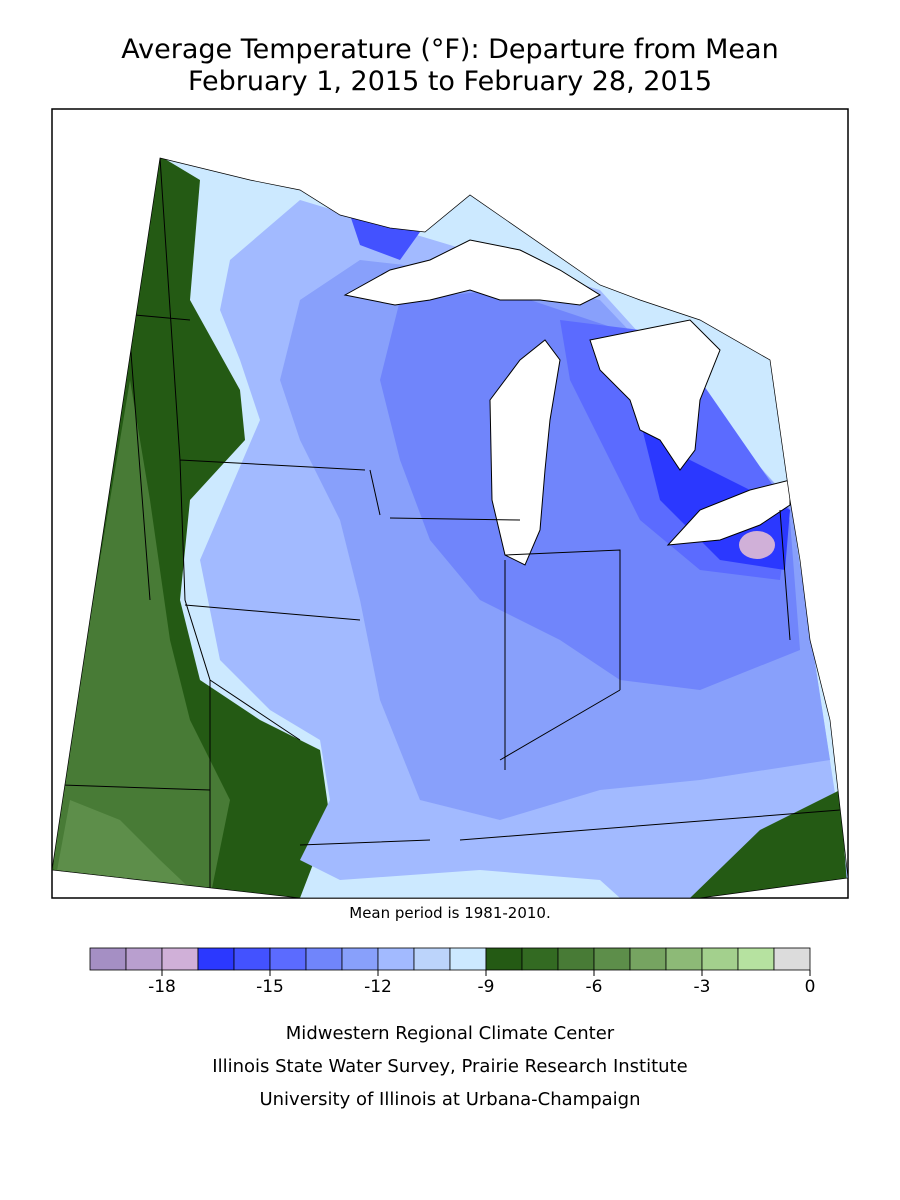 The width and height of the screenshot is (900, 1200). I want to click on colorbar-tick-label: 0, so click(810, 987).